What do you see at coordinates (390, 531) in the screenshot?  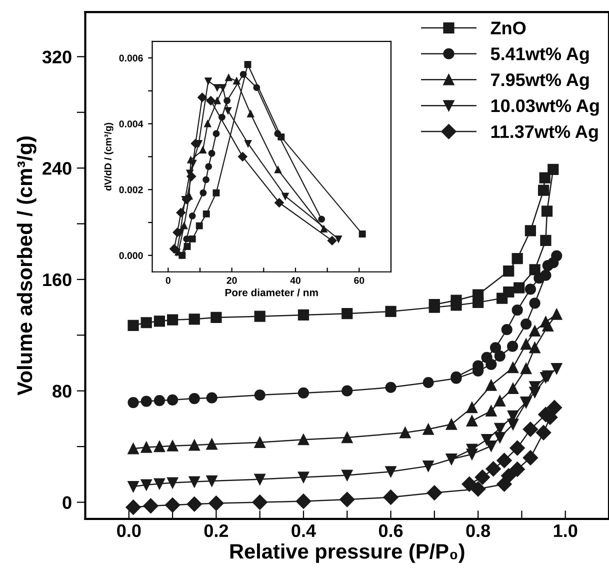 I see `x-tick-label: 0.6` at bounding box center [390, 531].